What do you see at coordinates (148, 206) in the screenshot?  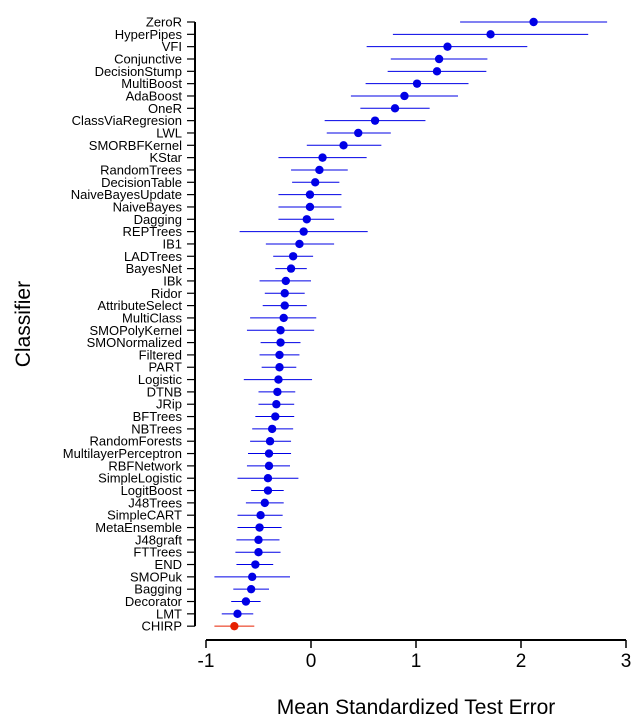 I see `classifier-label: NaiveBayes` at bounding box center [148, 206].